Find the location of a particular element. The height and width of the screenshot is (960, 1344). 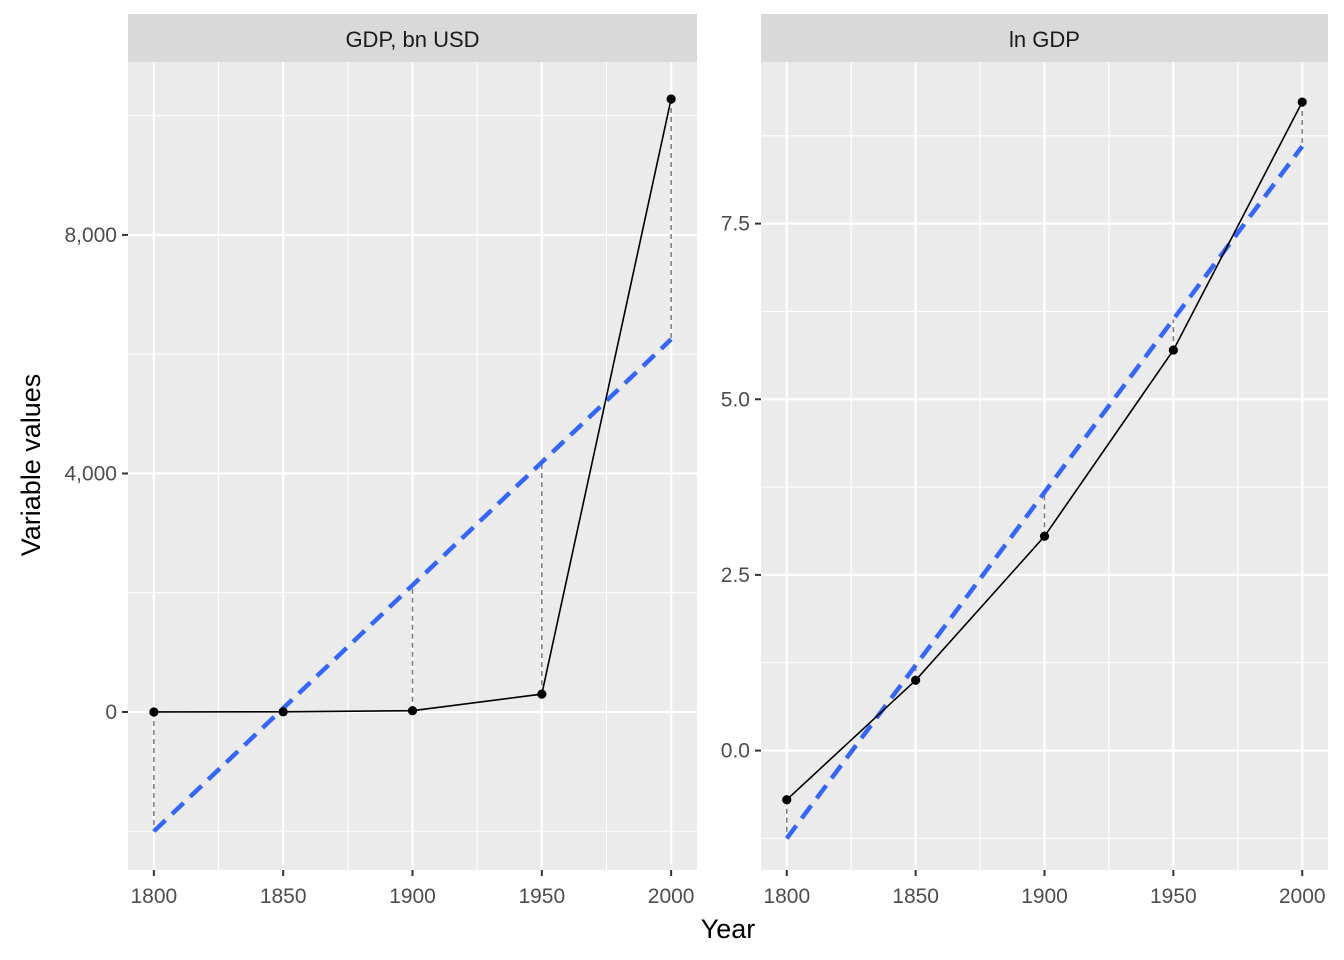

x-axis-title: Year is located at coordinates (728, 929).